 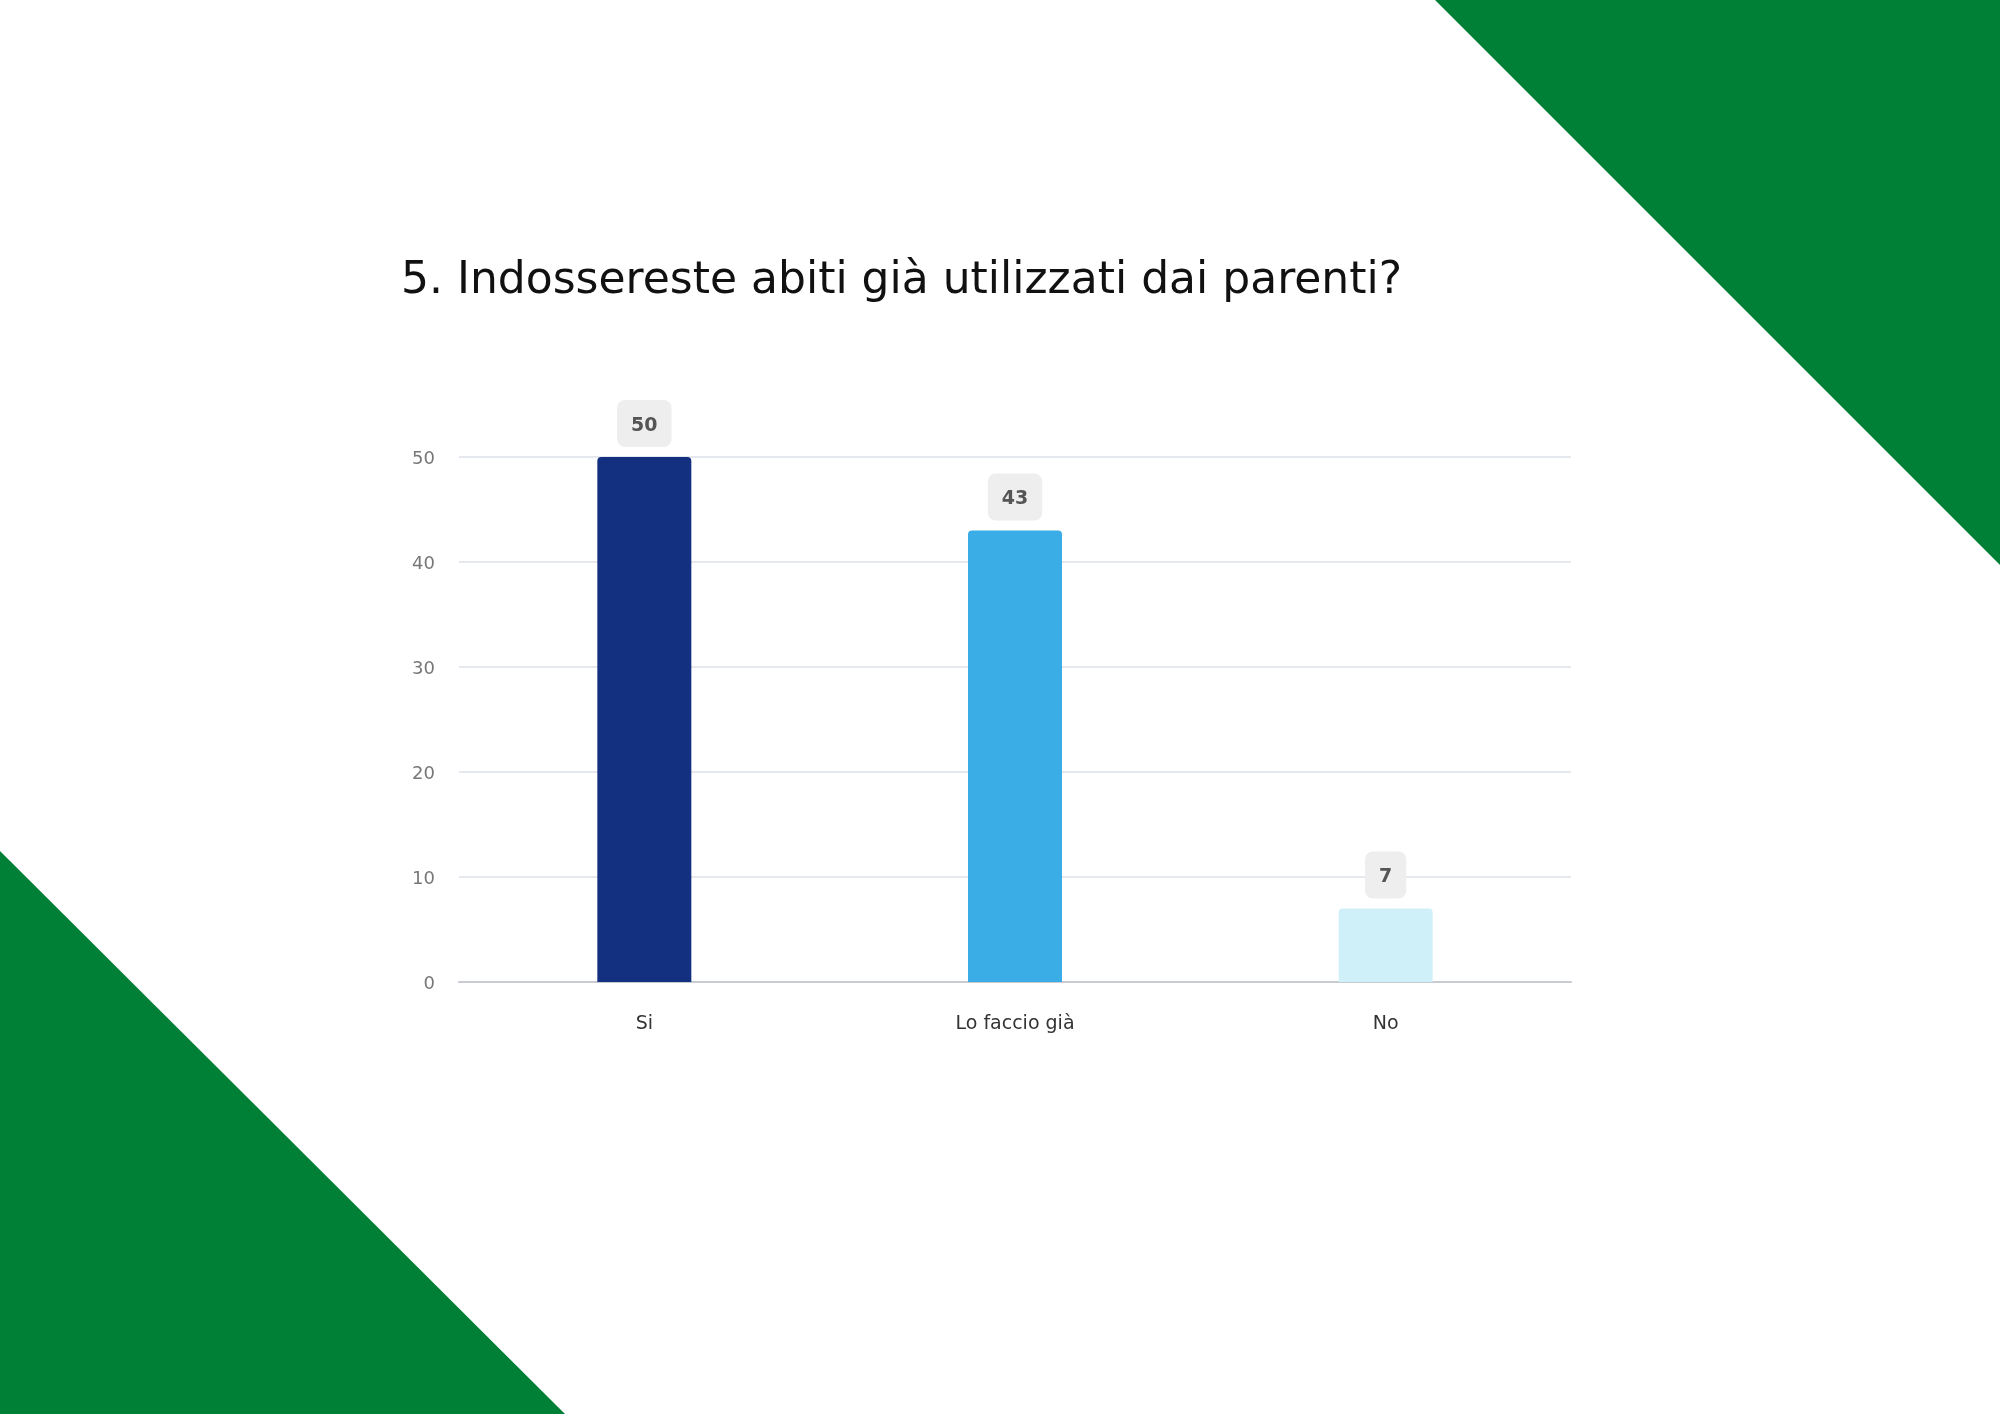 I want to click on y-tick-label: 30, so click(x=423, y=667).